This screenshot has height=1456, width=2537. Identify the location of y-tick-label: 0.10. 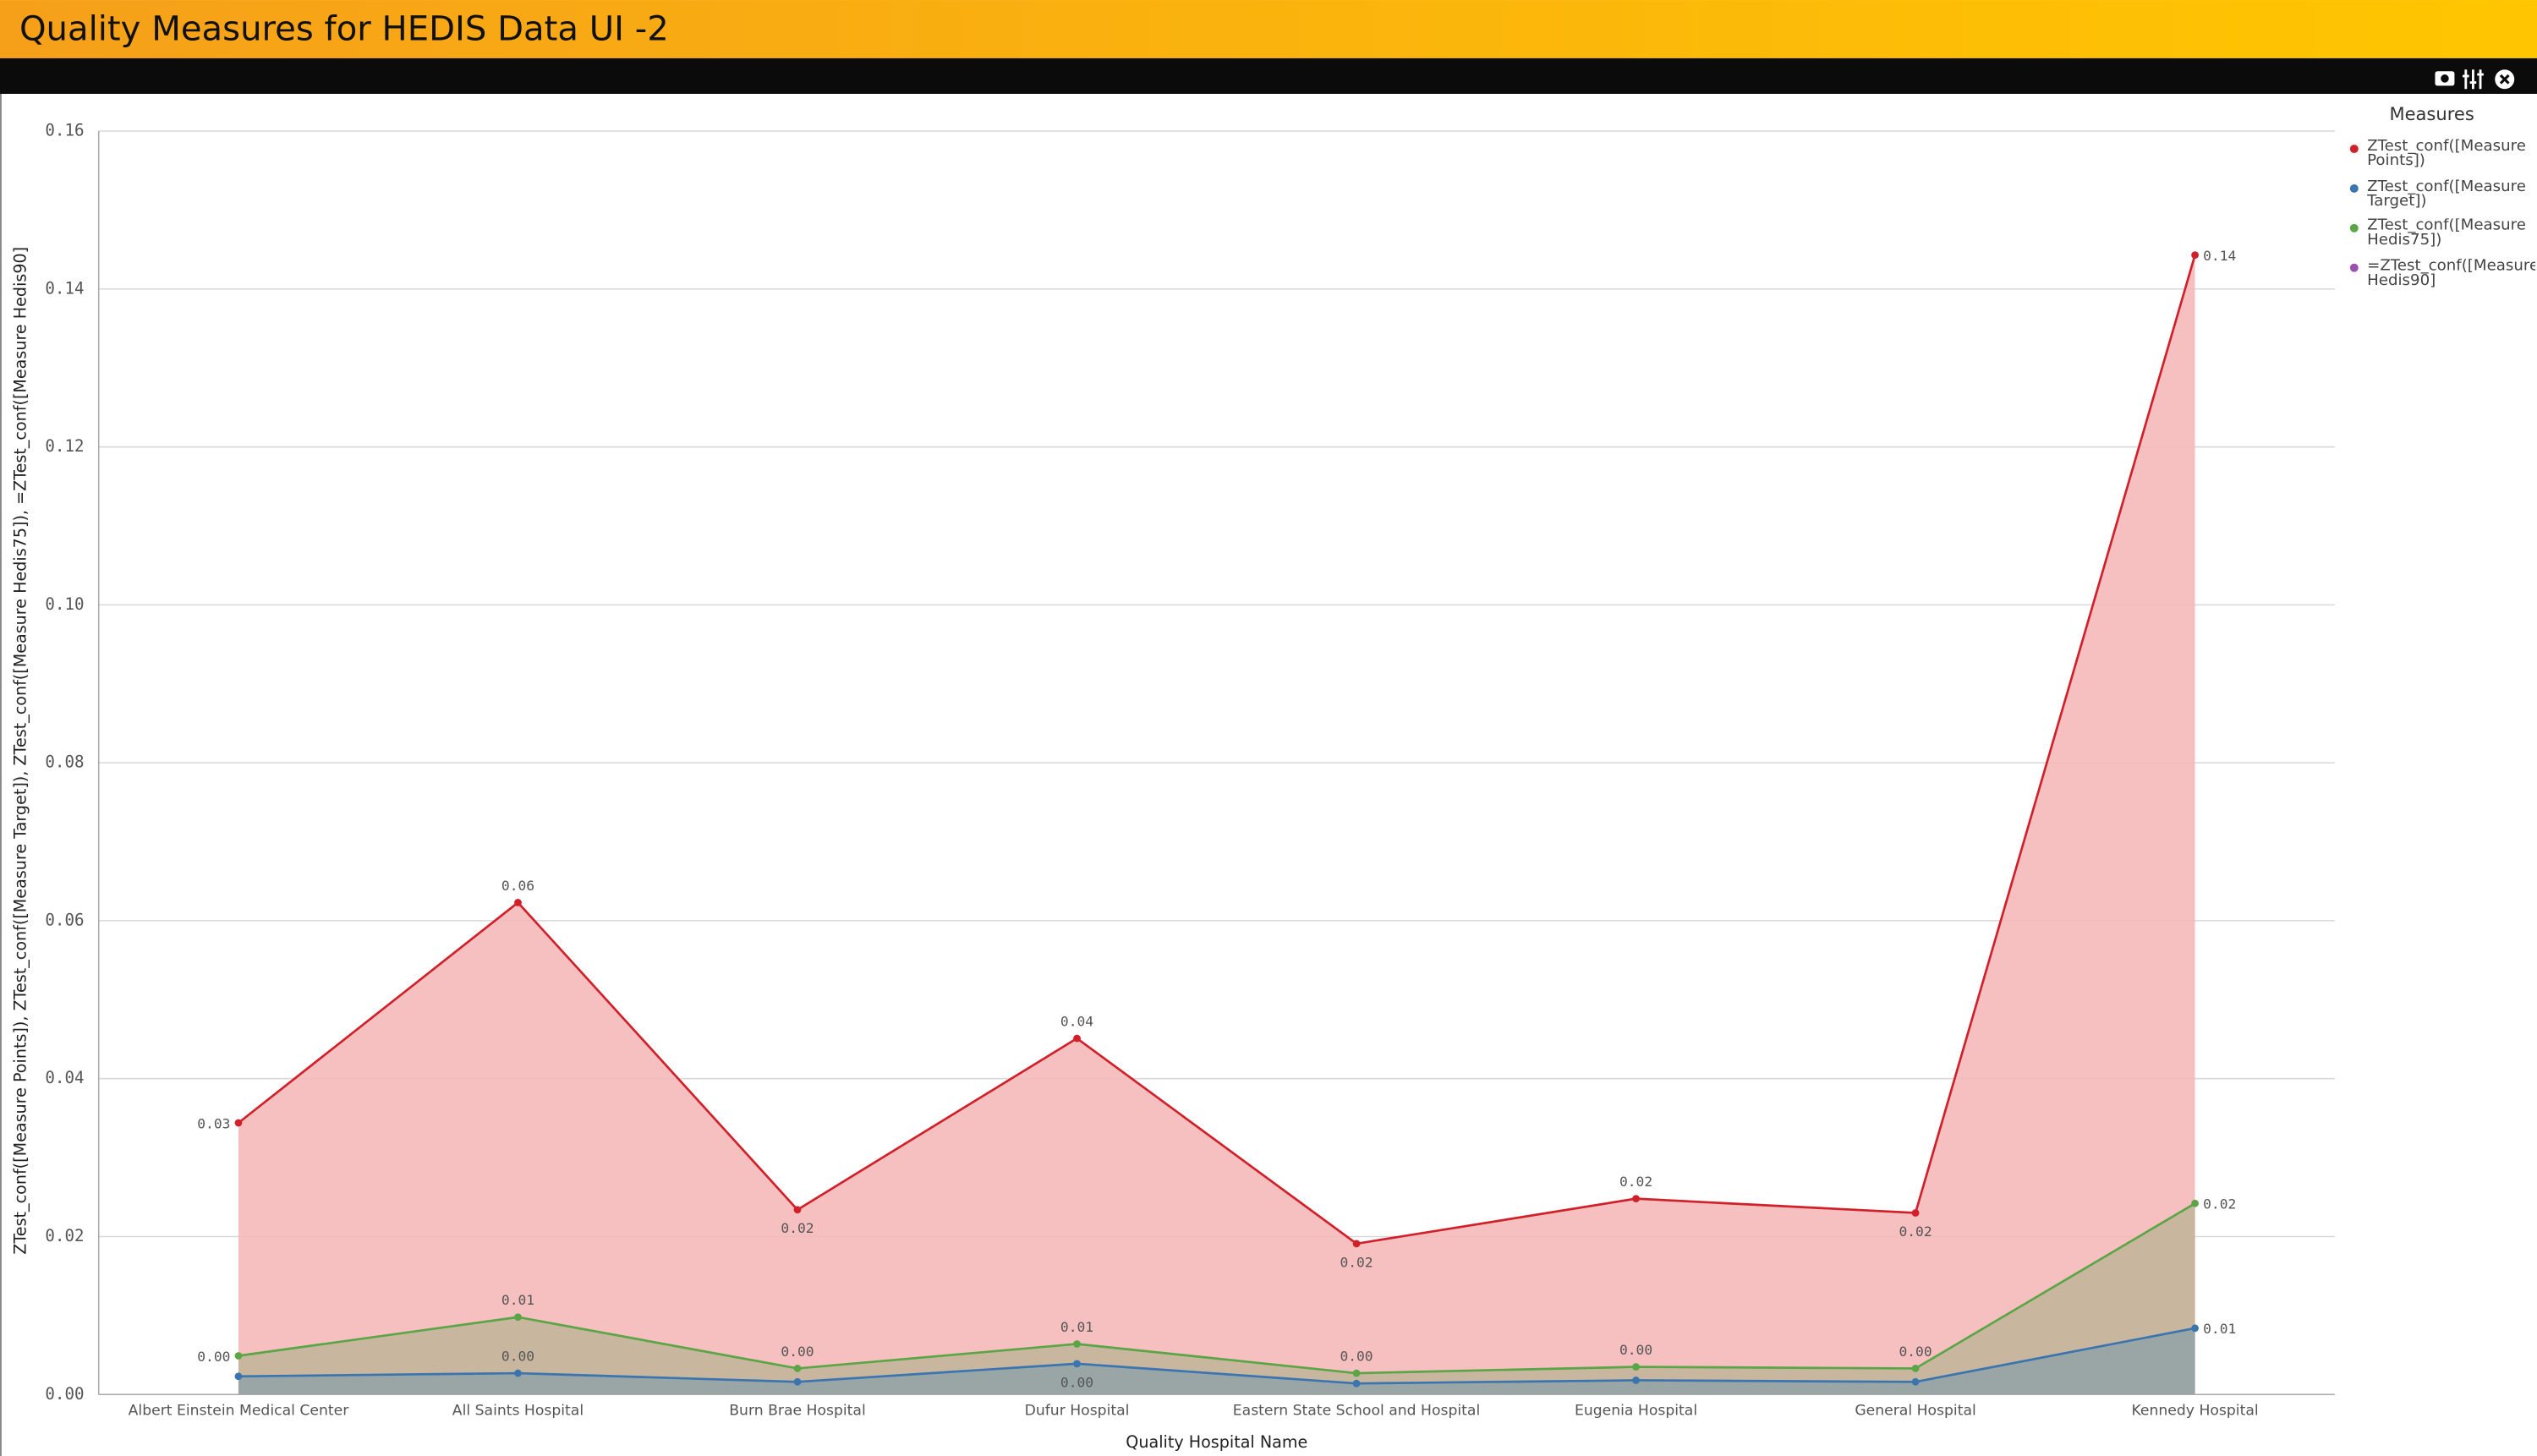
(64, 604).